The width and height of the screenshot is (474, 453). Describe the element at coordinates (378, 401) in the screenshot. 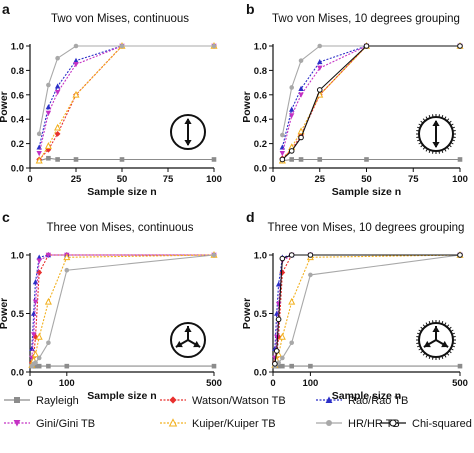

I see `legend-label: Rao/Rao TB` at that location.